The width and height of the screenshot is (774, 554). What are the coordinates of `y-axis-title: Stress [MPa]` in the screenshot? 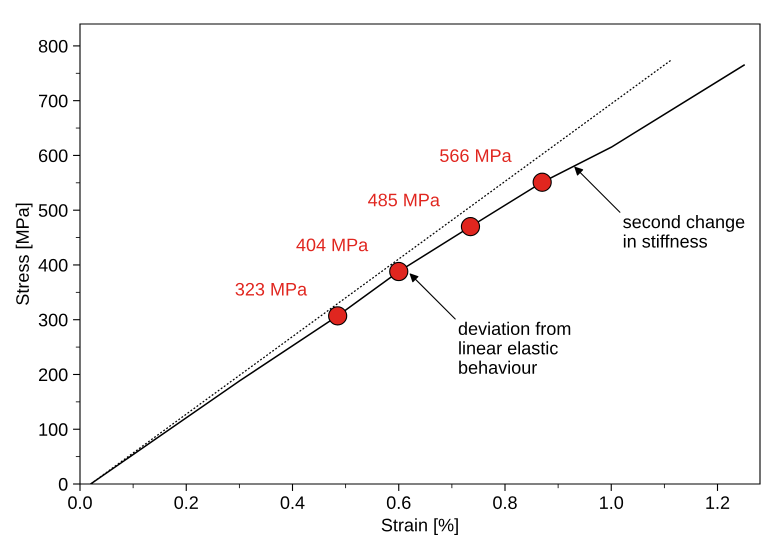 It's located at (24, 254).